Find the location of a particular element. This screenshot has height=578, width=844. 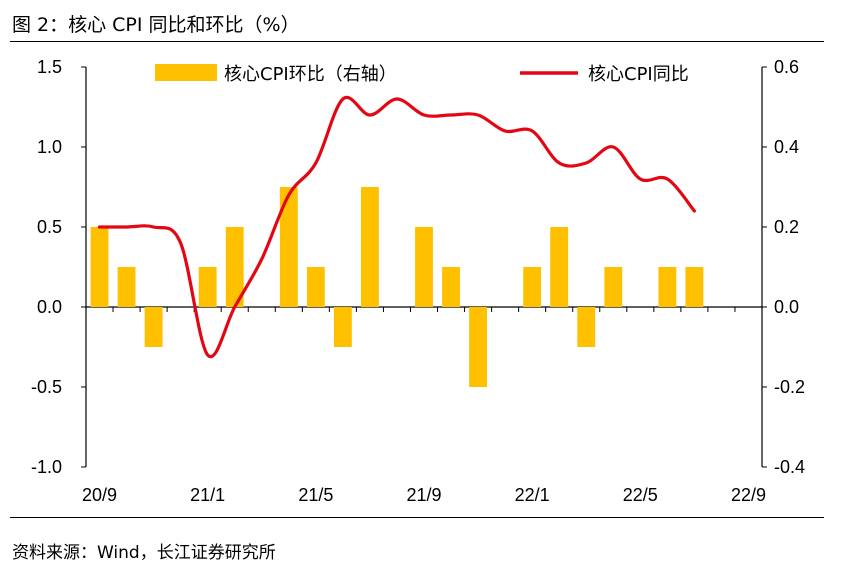

left-tick-label: 1.0 is located at coordinates (49, 147).